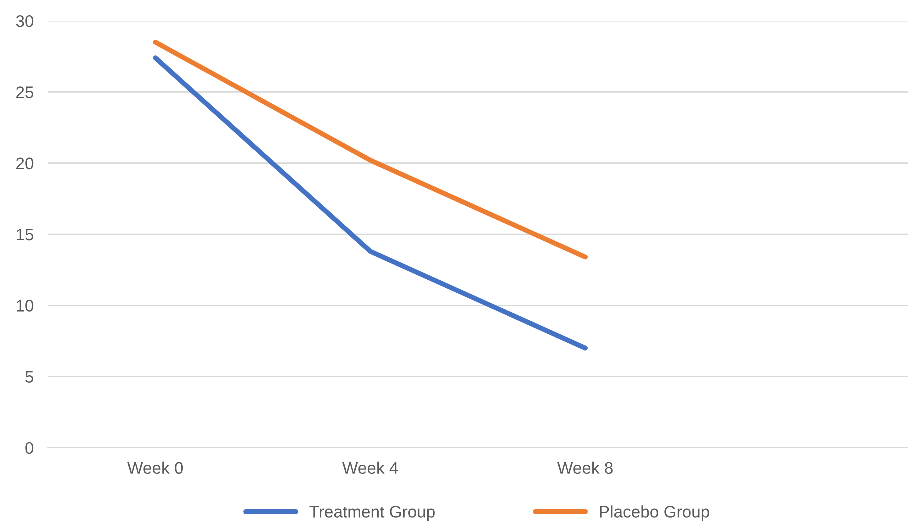  I want to click on x-tick-label: Week 0, so click(156, 468).